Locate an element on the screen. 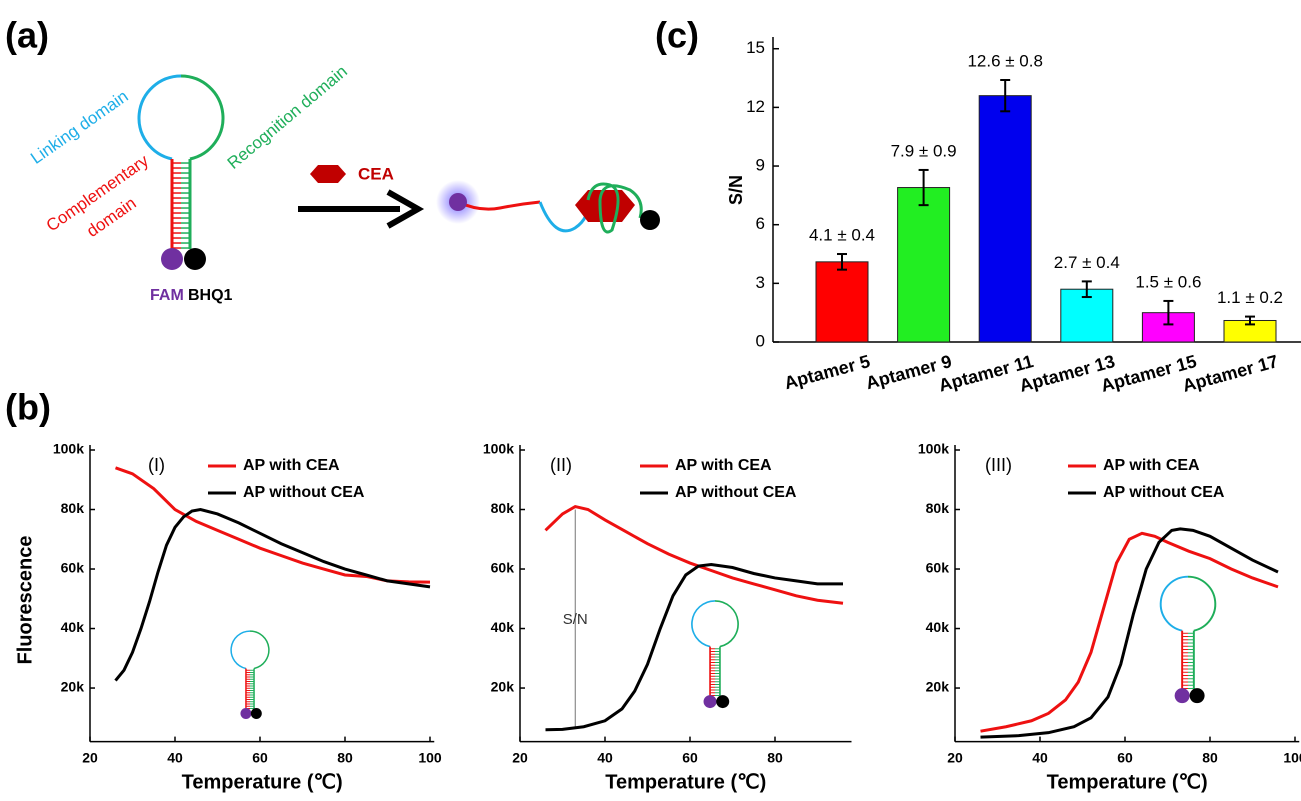 Image resolution: width=1301 pixels, height=801 pixels. domain-label: Recognition domain is located at coordinates (287, 117).